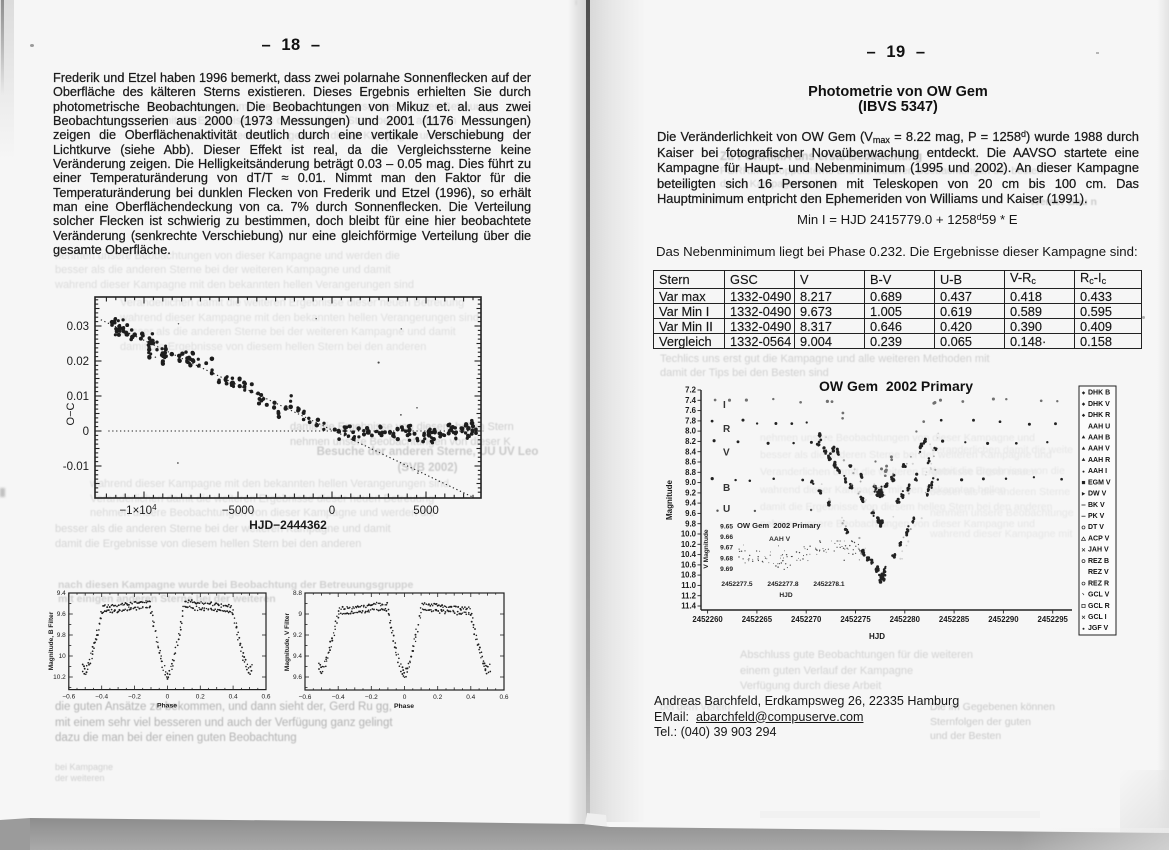  I want to click on svg-text: 7.2, so click(691, 390).